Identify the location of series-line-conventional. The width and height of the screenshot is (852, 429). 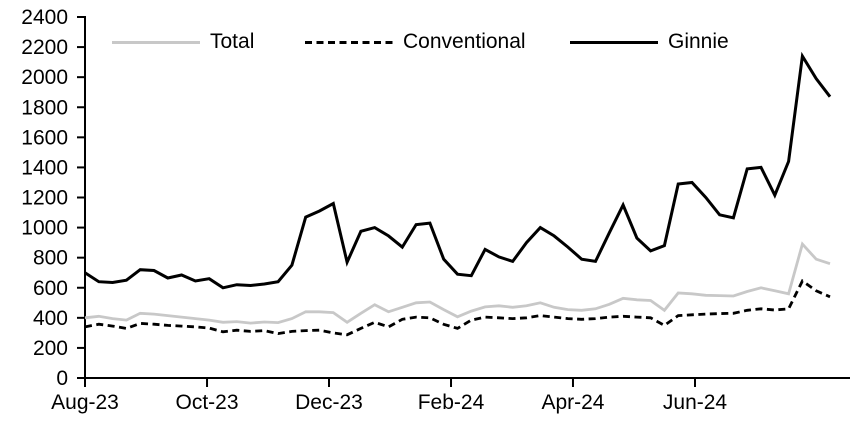
(457, 307).